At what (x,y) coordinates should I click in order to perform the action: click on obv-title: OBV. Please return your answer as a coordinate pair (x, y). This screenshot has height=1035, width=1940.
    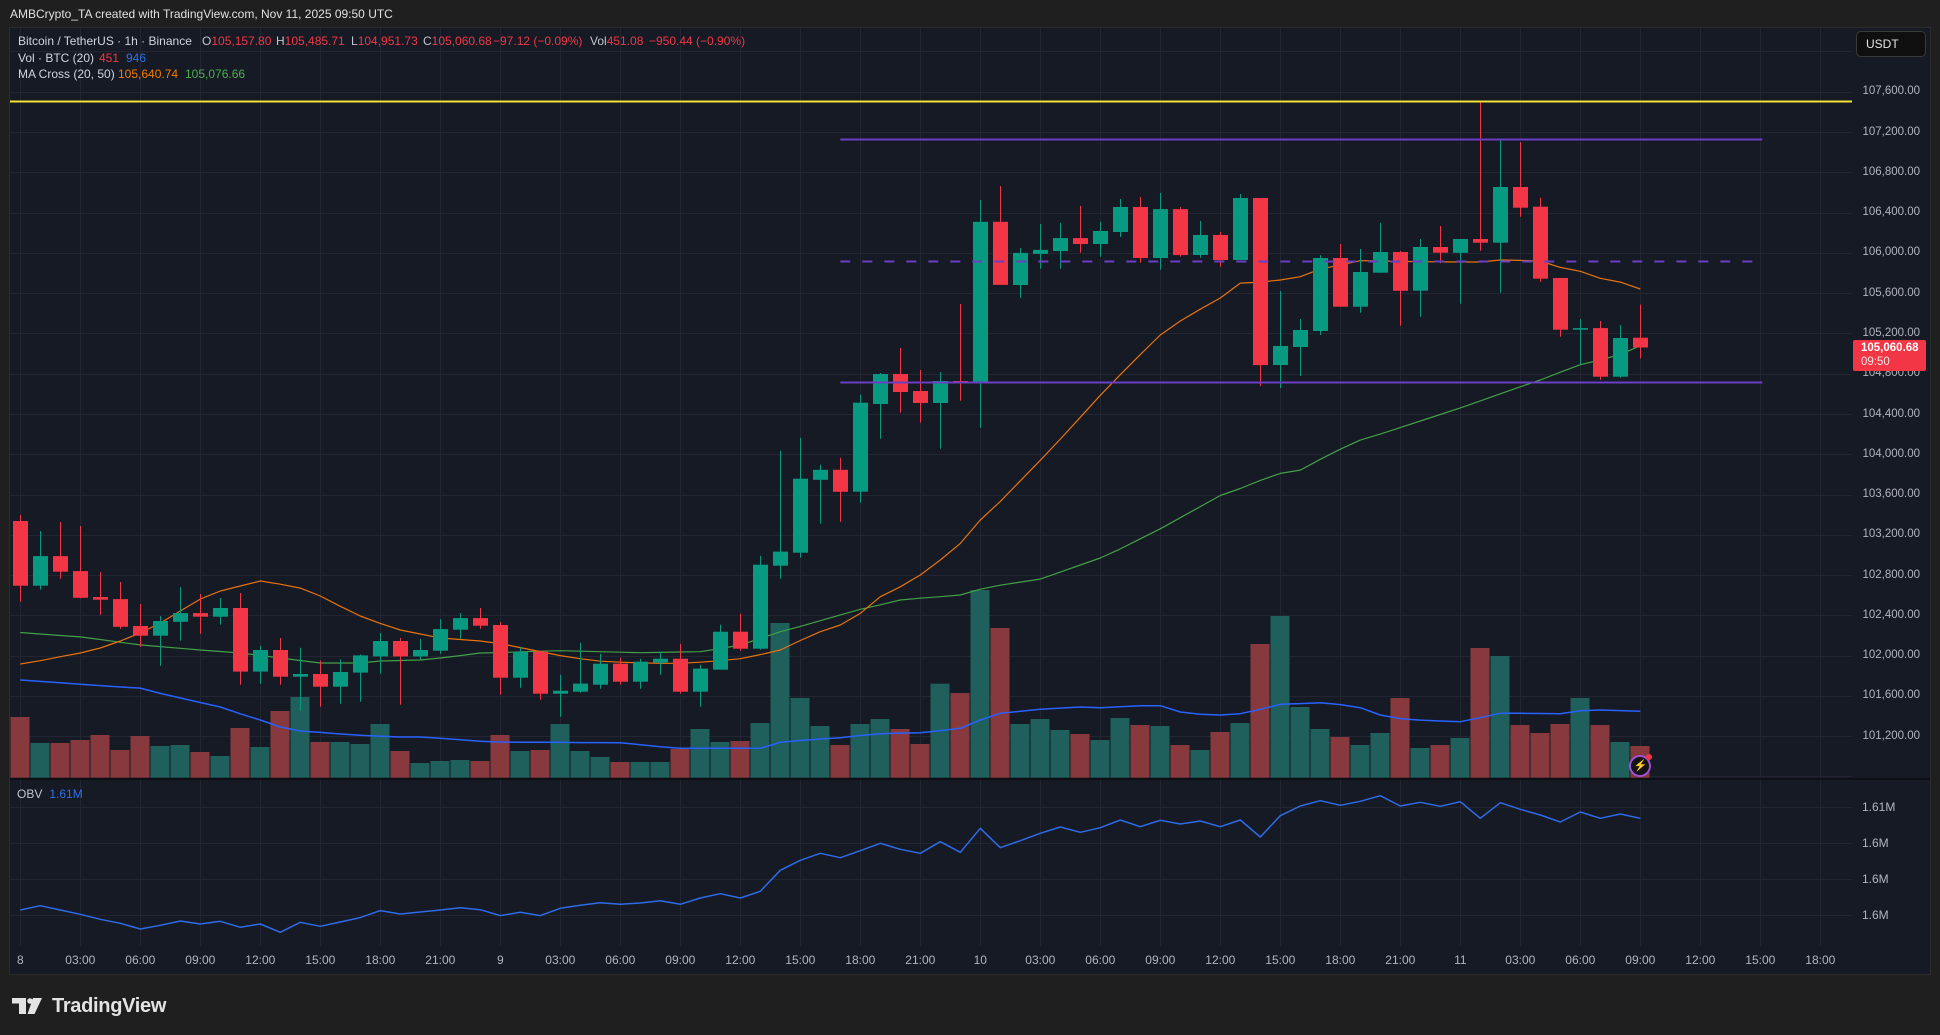
    Looking at the image, I should click on (30, 794).